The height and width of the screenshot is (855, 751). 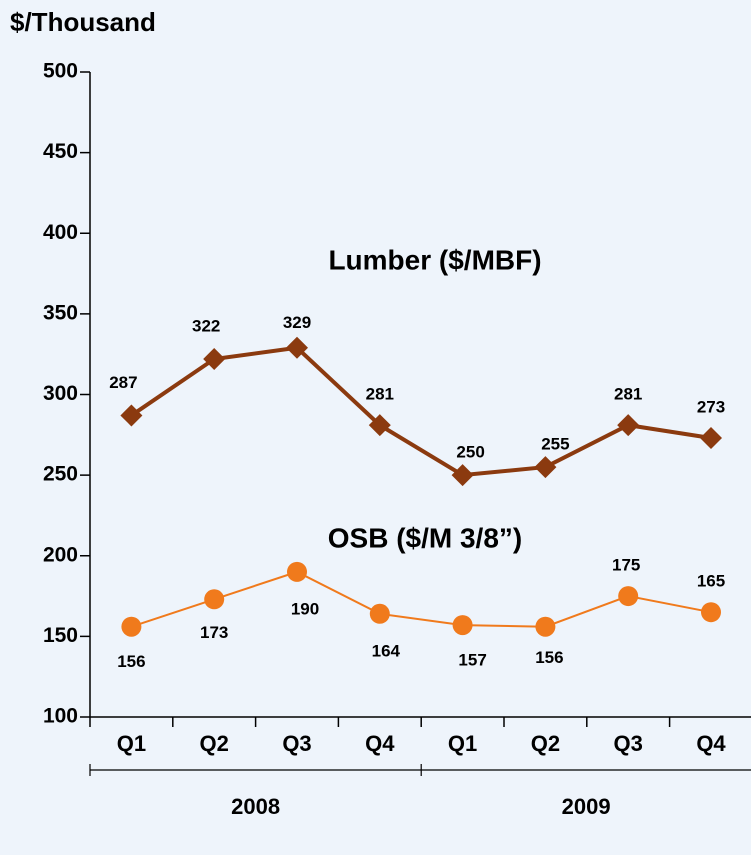 I want to click on group-label: 2008, so click(x=255, y=806).